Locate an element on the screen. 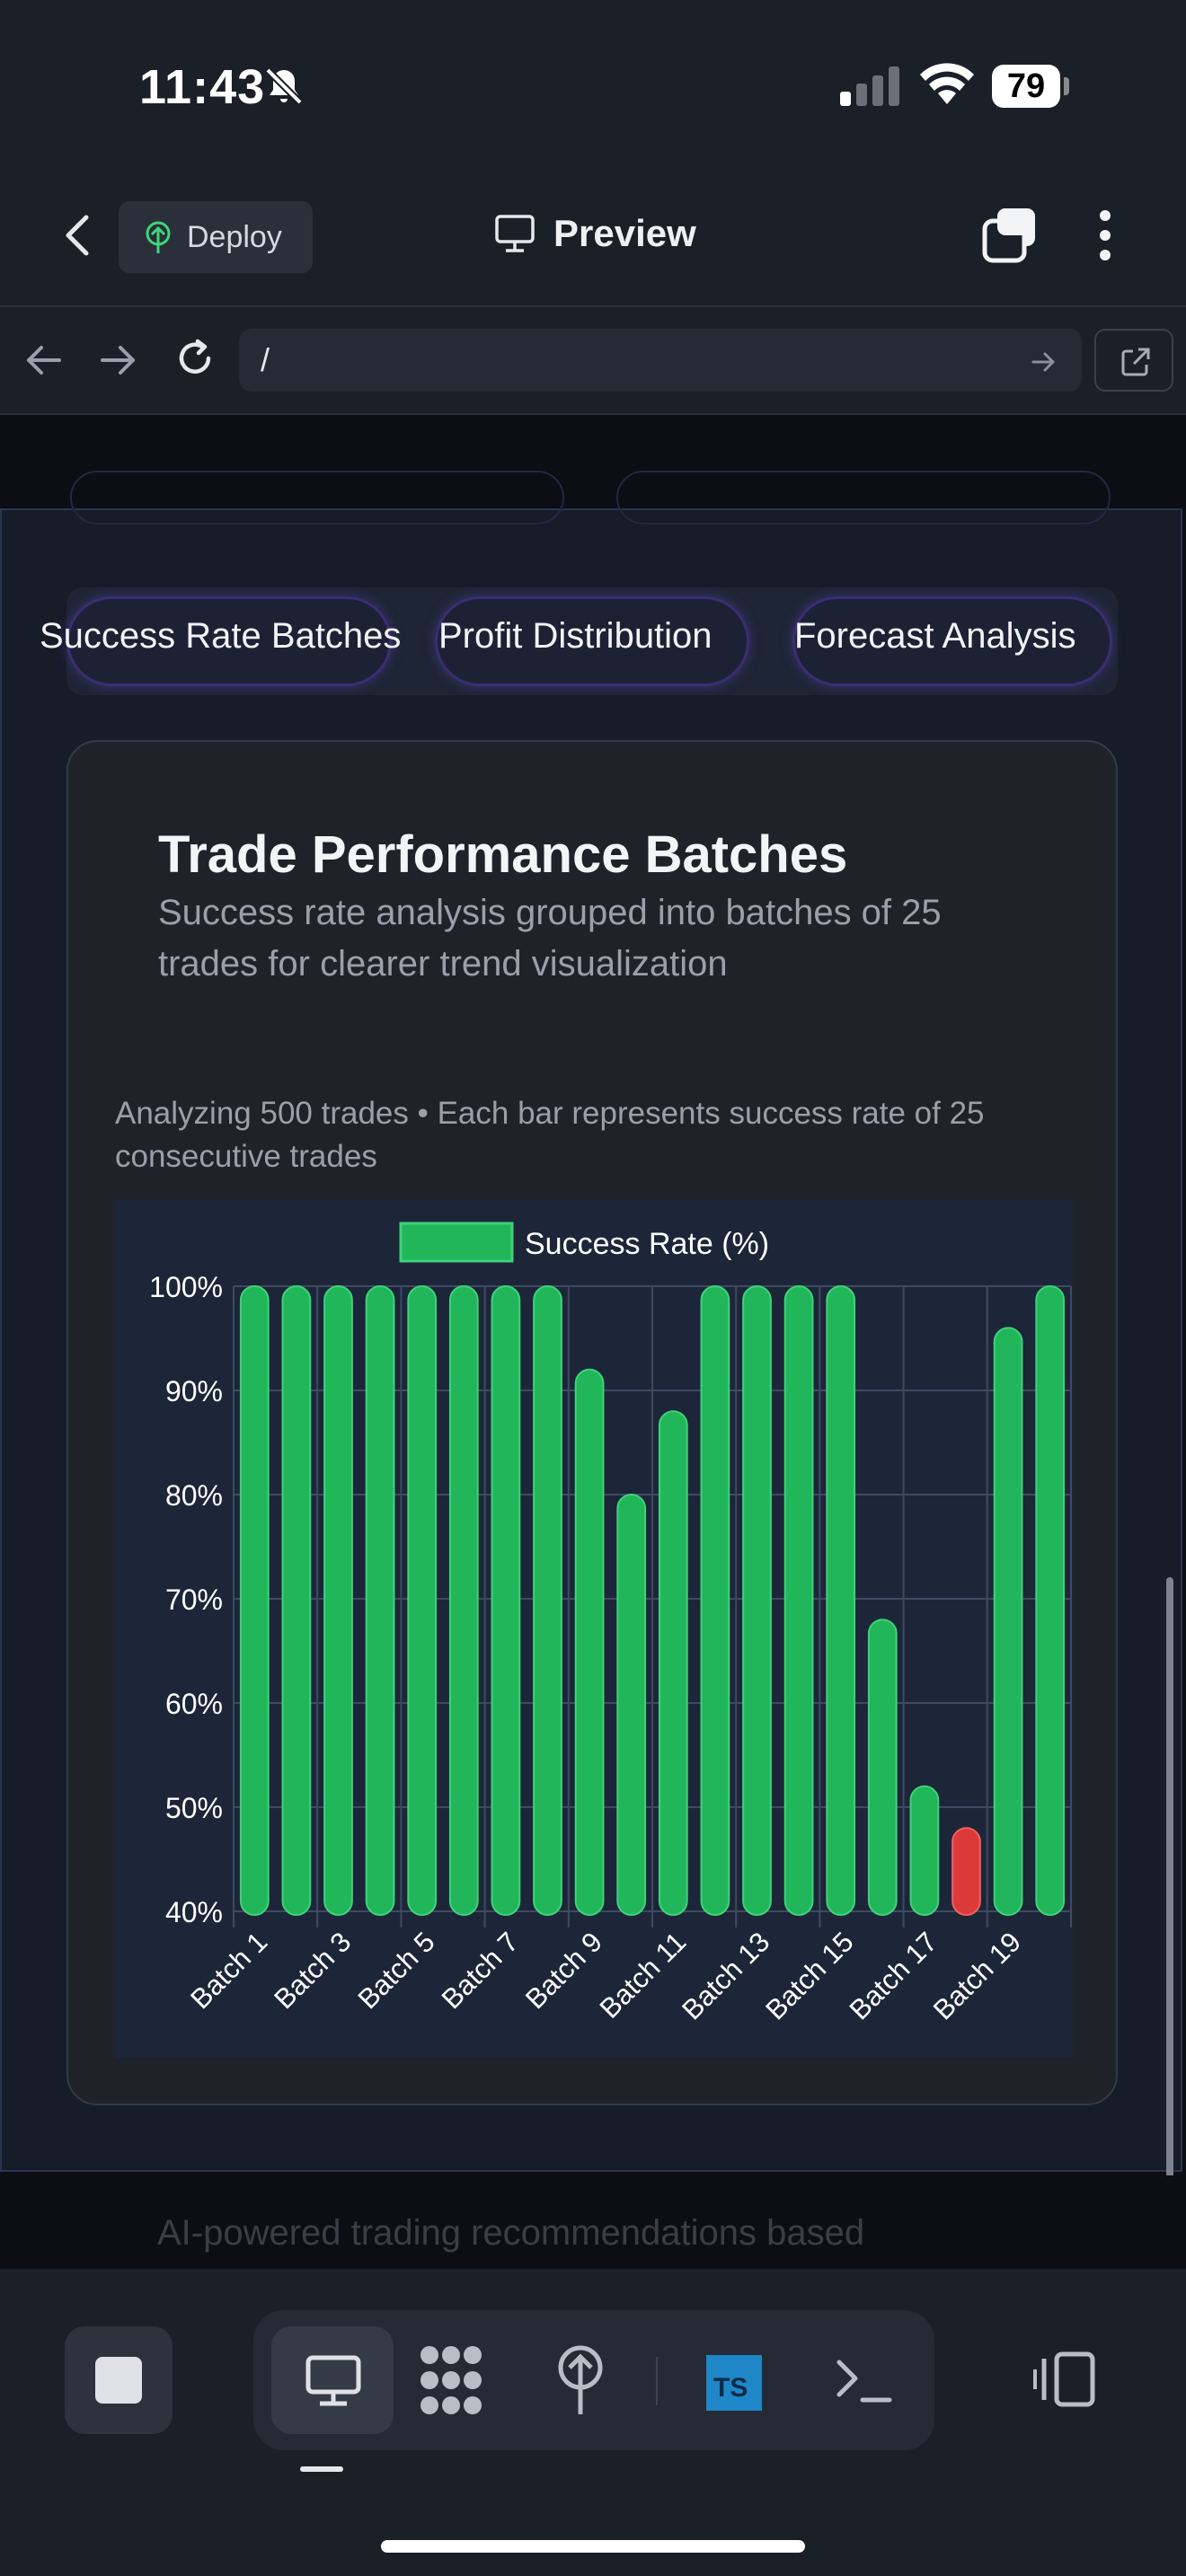 This screenshot has height=2576, width=1186. legend-swatch is located at coordinates (456, 1242).